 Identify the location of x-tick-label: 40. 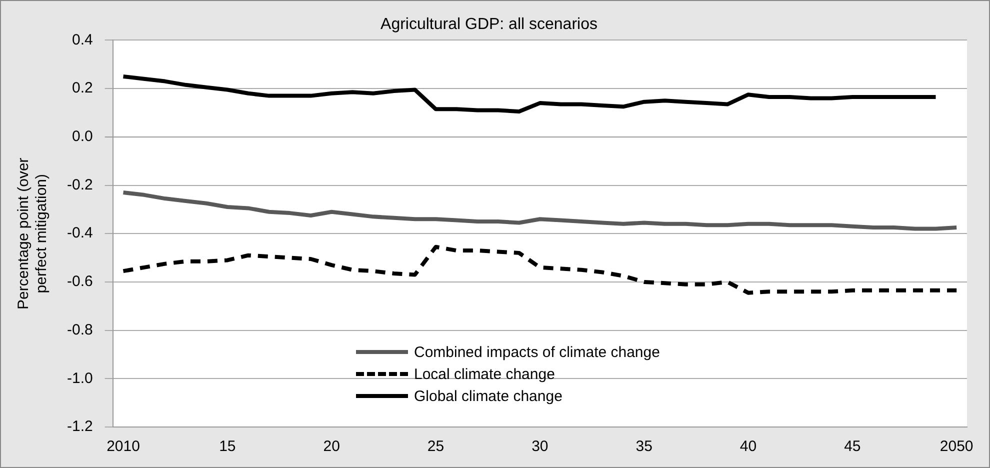
(748, 447).